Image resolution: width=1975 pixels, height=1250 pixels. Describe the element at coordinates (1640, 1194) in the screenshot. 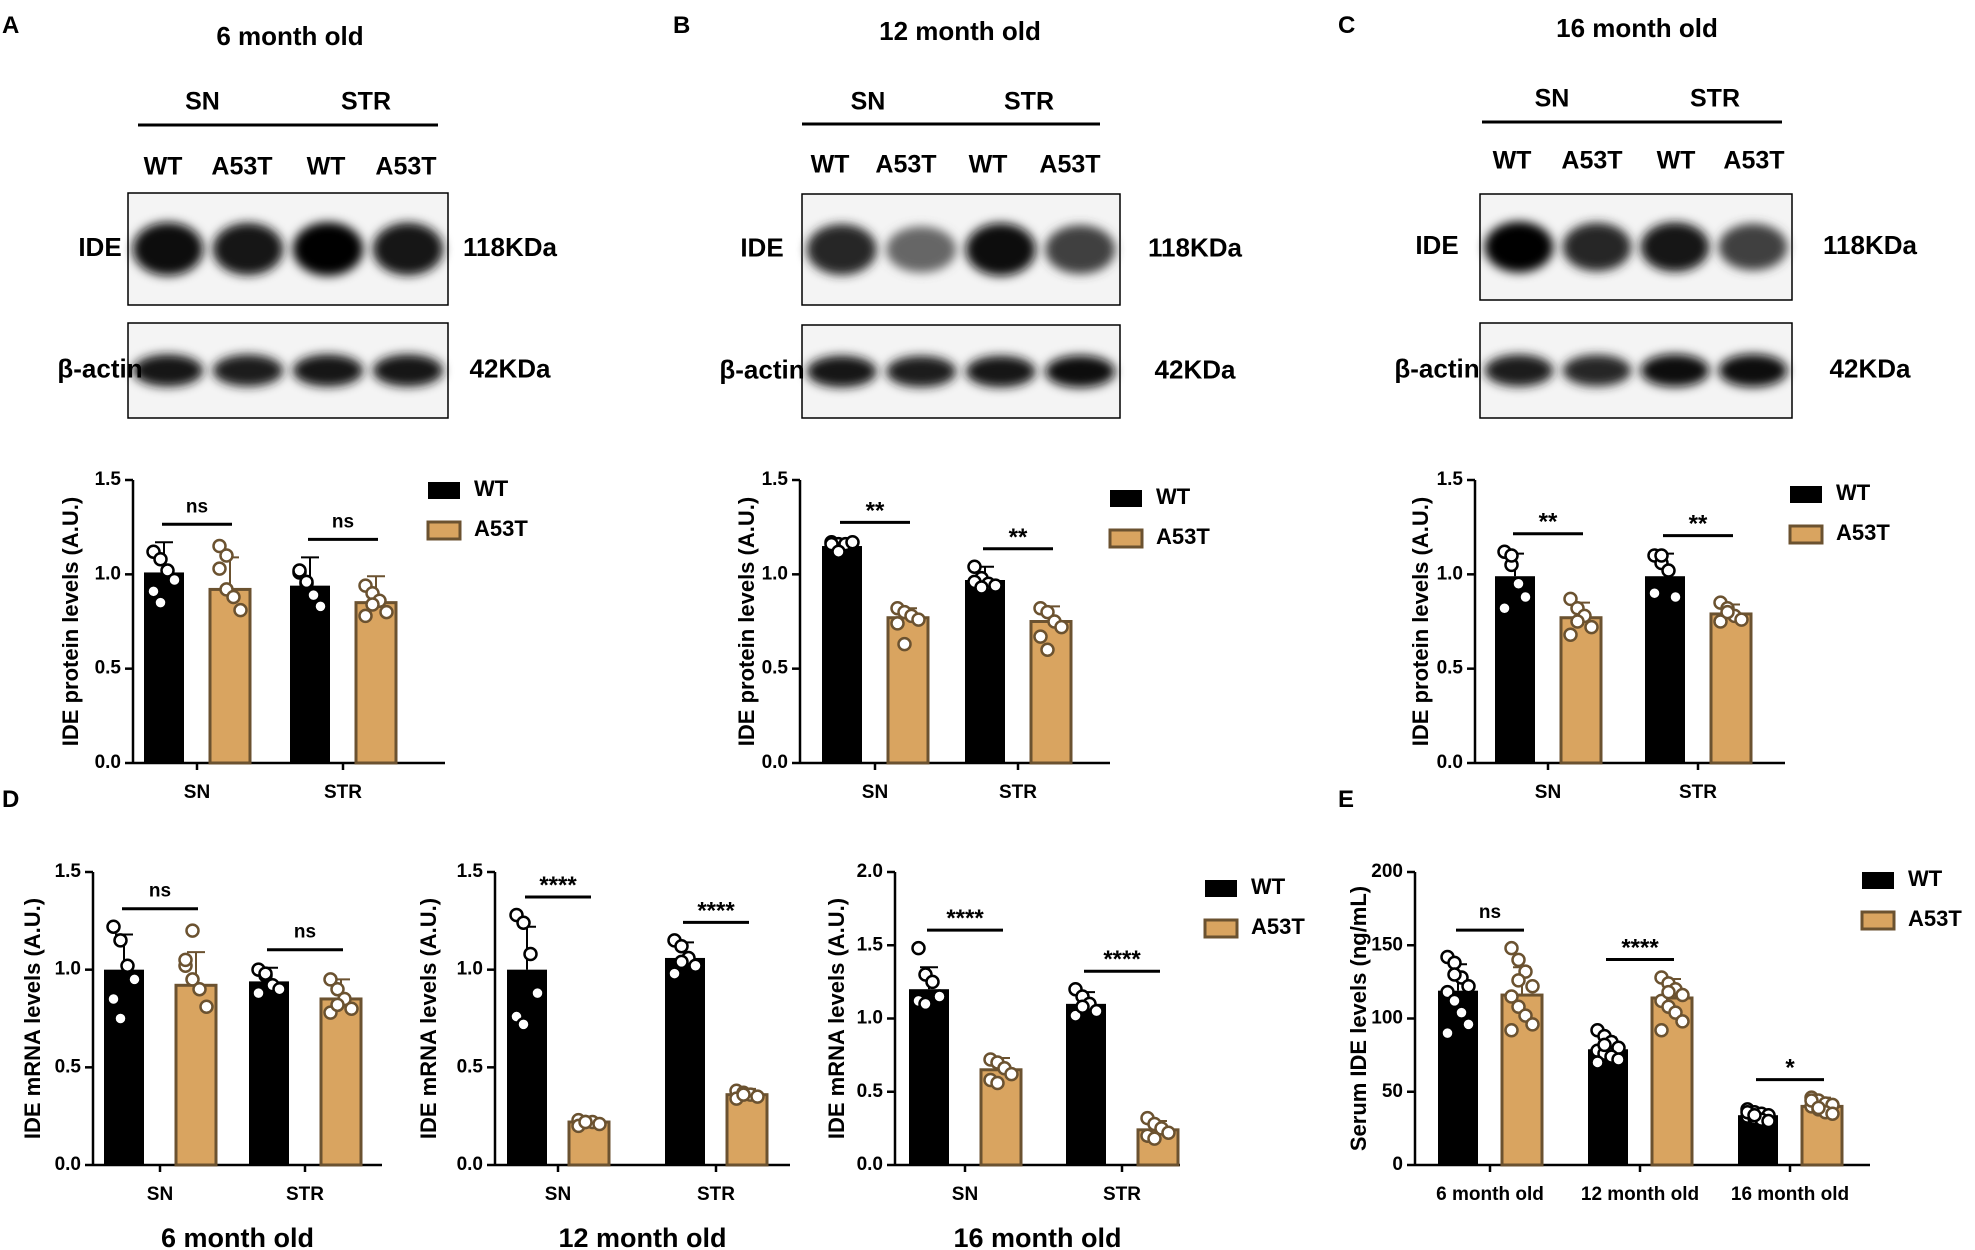

I see `x-tick-label: 12 month old` at that location.